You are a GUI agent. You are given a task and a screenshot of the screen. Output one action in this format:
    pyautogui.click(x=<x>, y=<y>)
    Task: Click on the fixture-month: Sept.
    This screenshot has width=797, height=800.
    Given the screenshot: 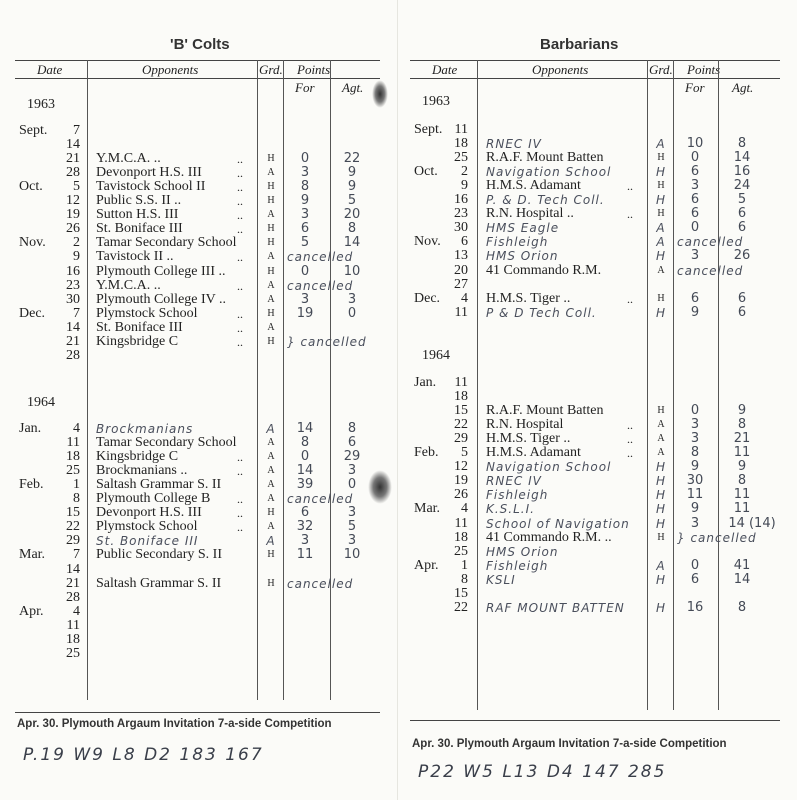 What is the action you would take?
    pyautogui.click(x=428, y=129)
    